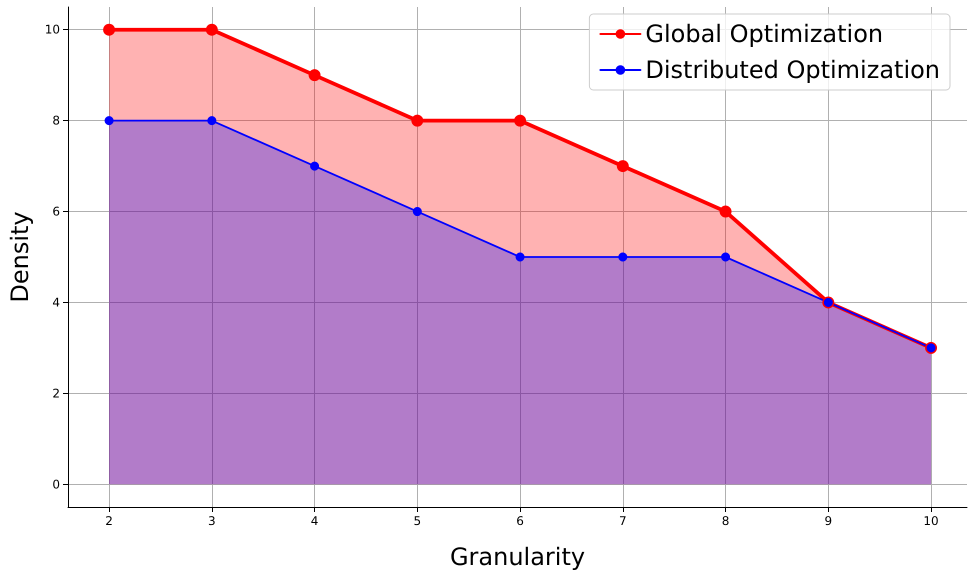 The width and height of the screenshot is (968, 574). What do you see at coordinates (520, 521) in the screenshot?
I see `x-tick-label: 6` at bounding box center [520, 521].